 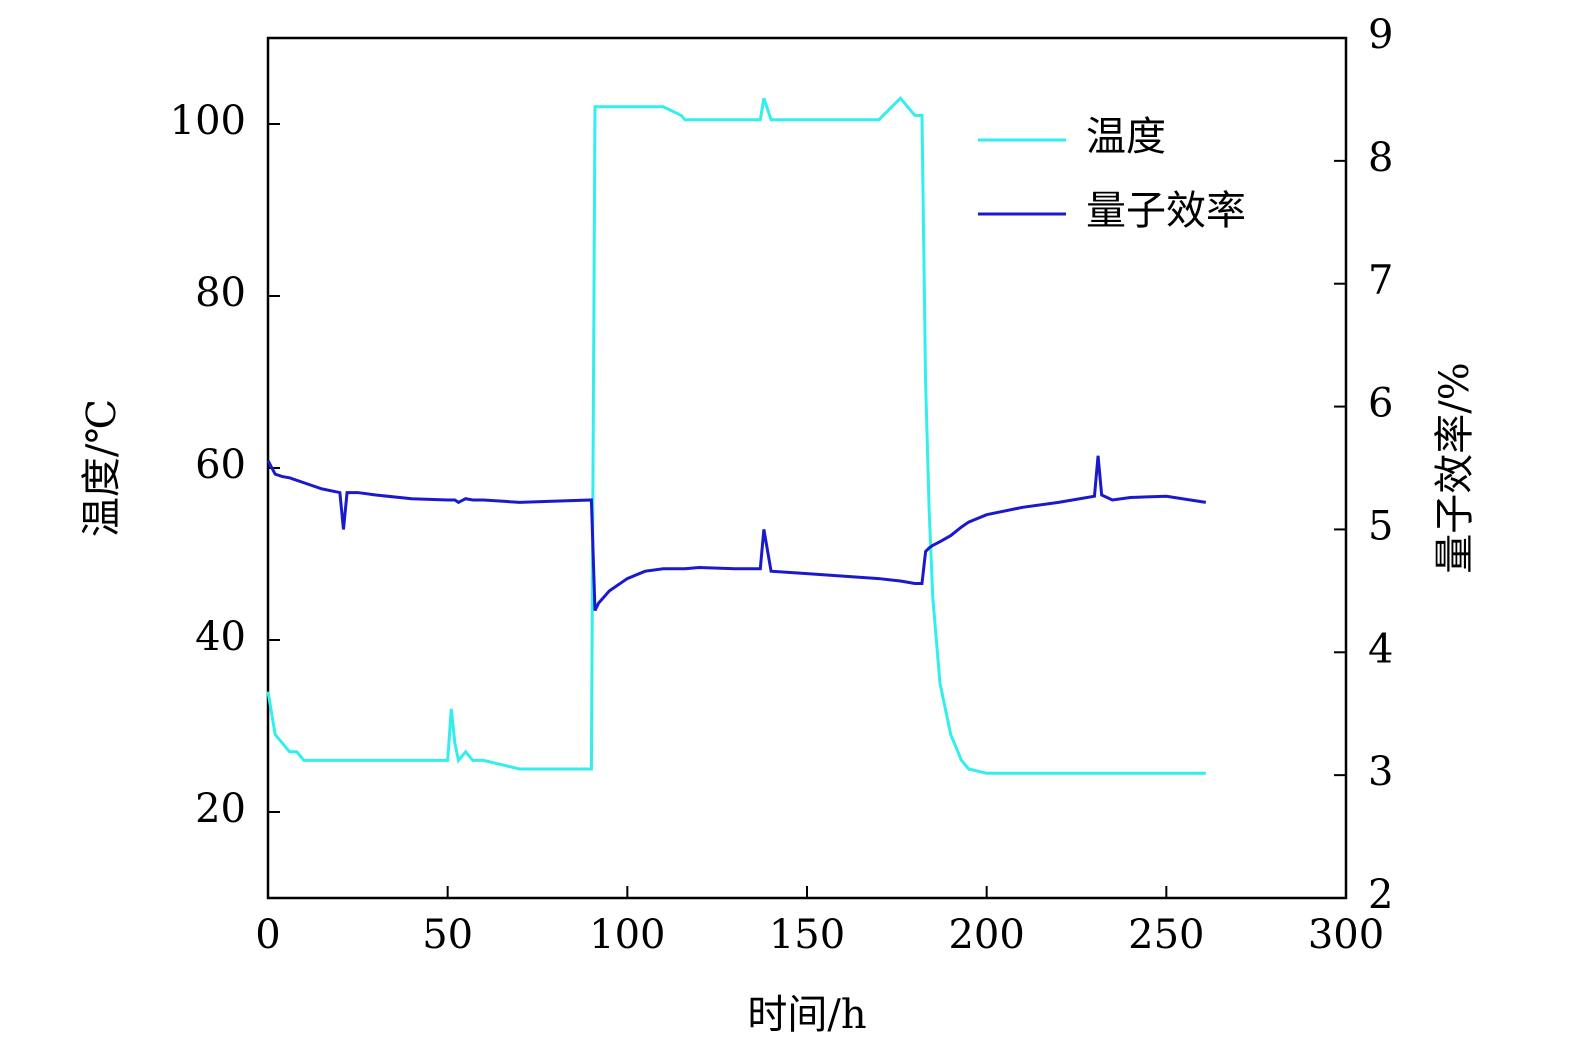 What do you see at coordinates (736, 533) in the screenshot?
I see `data-line` at bounding box center [736, 533].